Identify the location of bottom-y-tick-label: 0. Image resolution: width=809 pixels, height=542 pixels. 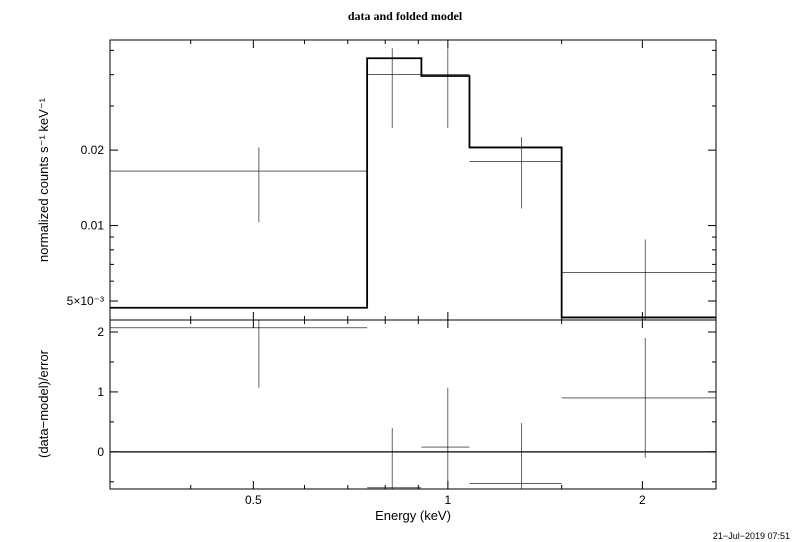
(100, 452).